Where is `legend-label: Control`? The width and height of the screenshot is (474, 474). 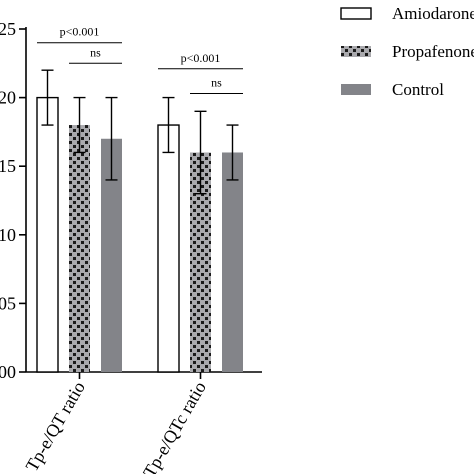 legend-label: Control is located at coordinates (418, 89).